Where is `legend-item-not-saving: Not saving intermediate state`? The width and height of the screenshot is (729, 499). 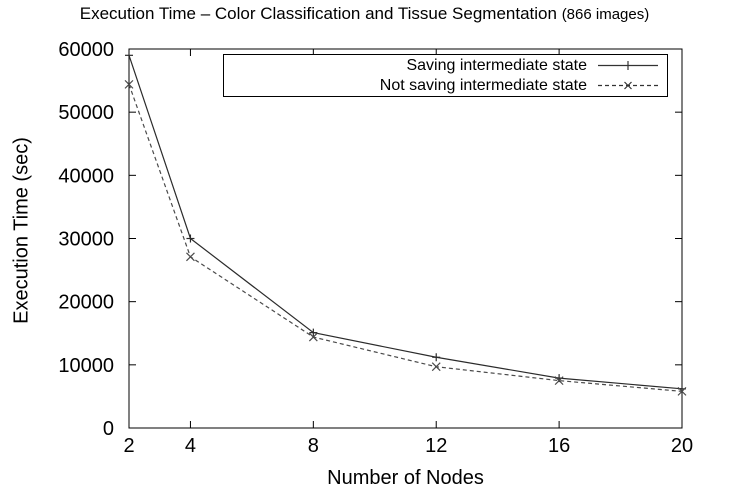
legend-item-not-saving: Not saving intermediate state is located at coordinates (445, 86).